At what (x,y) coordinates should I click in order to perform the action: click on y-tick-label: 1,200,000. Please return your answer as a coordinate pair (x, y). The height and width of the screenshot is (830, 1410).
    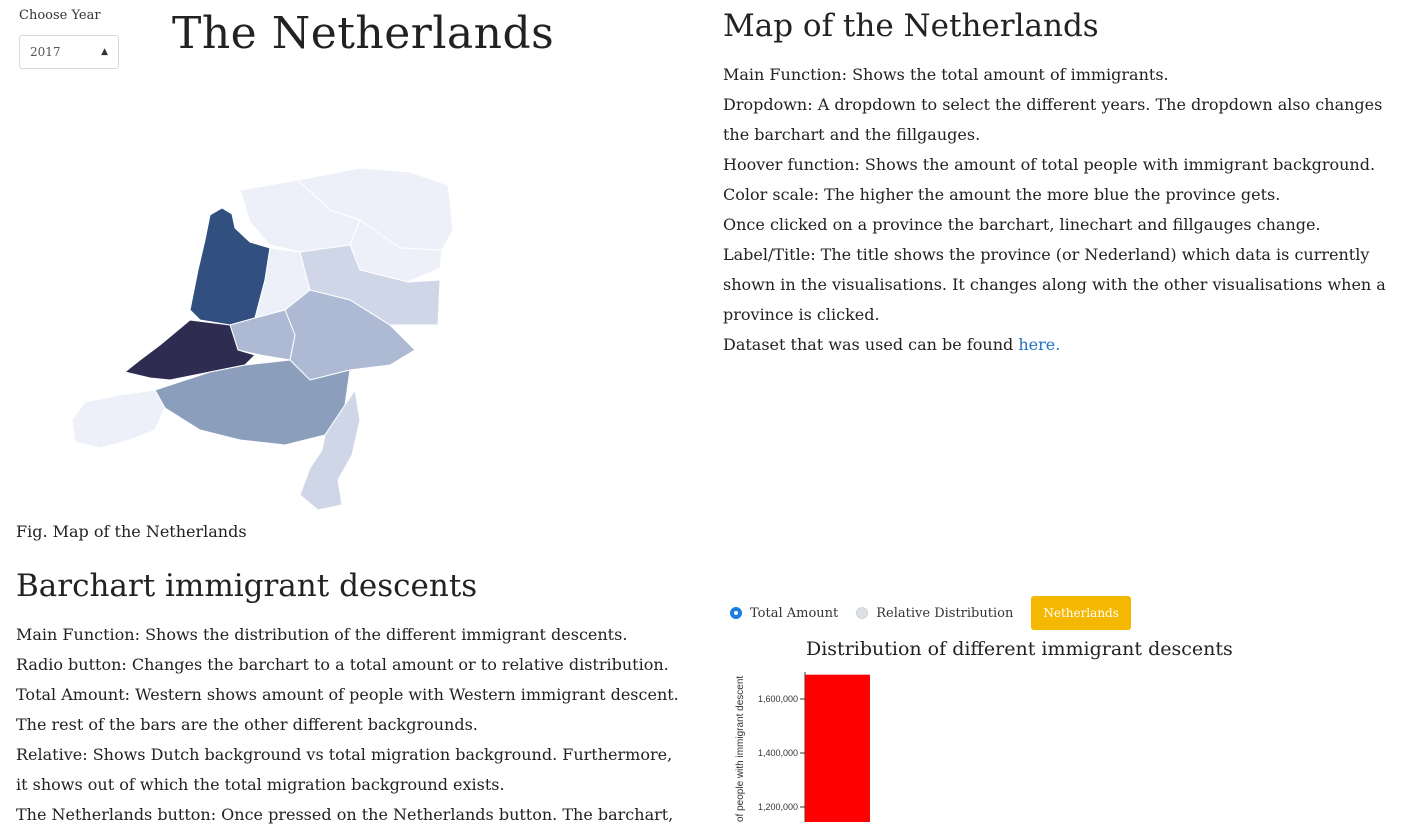
    Looking at the image, I should click on (778, 807).